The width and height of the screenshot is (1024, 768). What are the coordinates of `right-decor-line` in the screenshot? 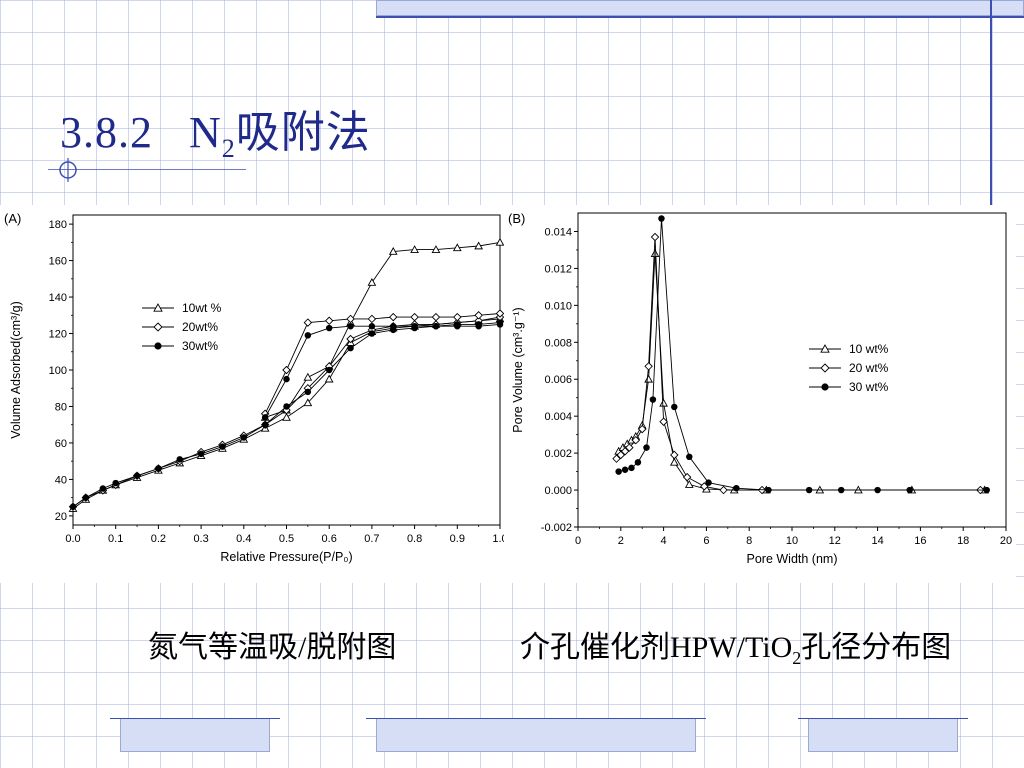 It's located at (991, 102).